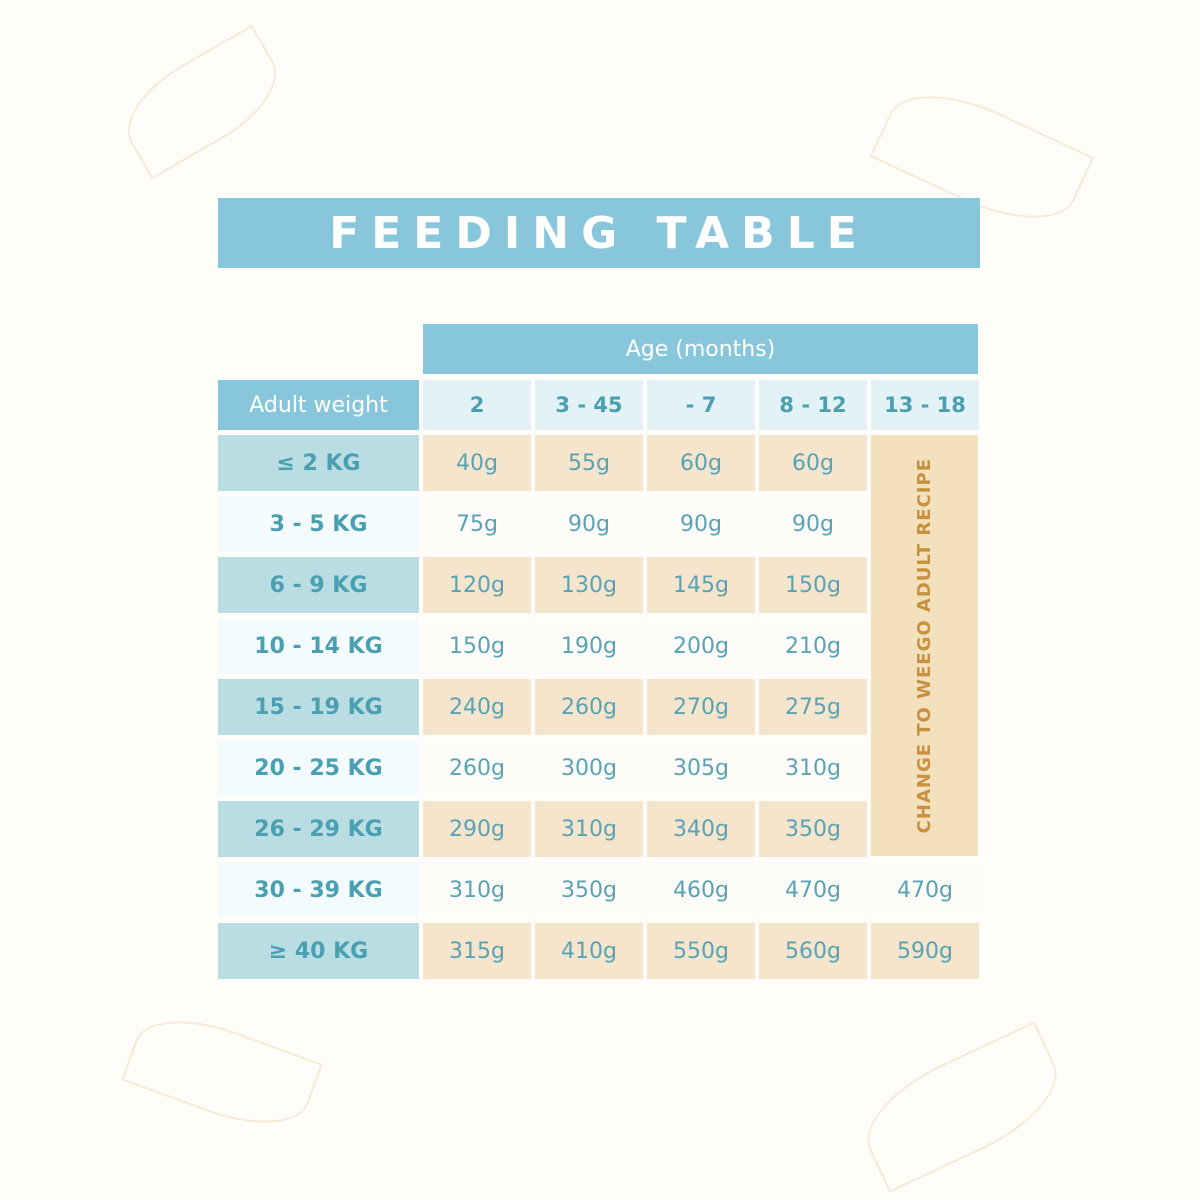 This screenshot has width=1200, height=1200. What do you see at coordinates (477, 524) in the screenshot?
I see `amount-cell: 75g` at bounding box center [477, 524].